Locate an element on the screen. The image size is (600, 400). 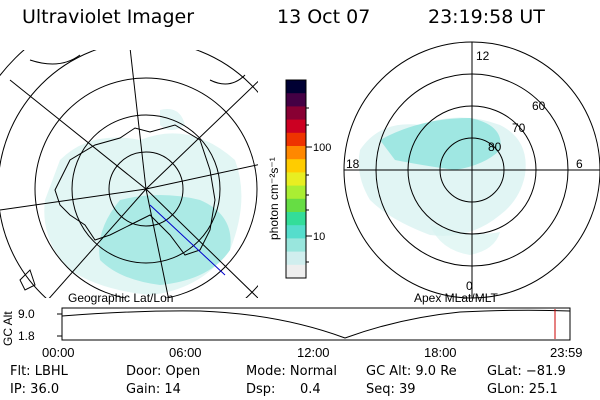
info-gain: Gain: 14 is located at coordinates (153, 389).